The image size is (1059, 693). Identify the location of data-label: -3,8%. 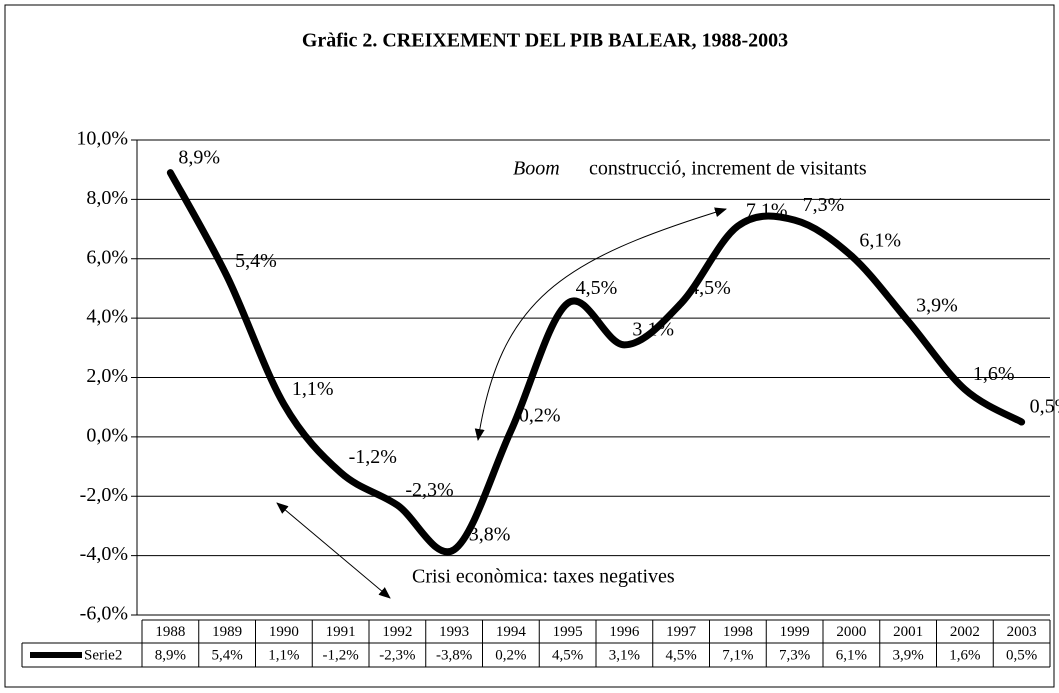
(486, 534).